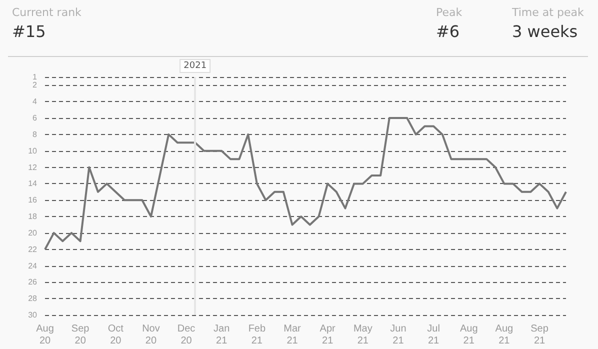 This screenshot has width=598, height=349. Describe the element at coordinates (433, 335) in the screenshot. I see `x-tick-label: Jul 21` at that location.